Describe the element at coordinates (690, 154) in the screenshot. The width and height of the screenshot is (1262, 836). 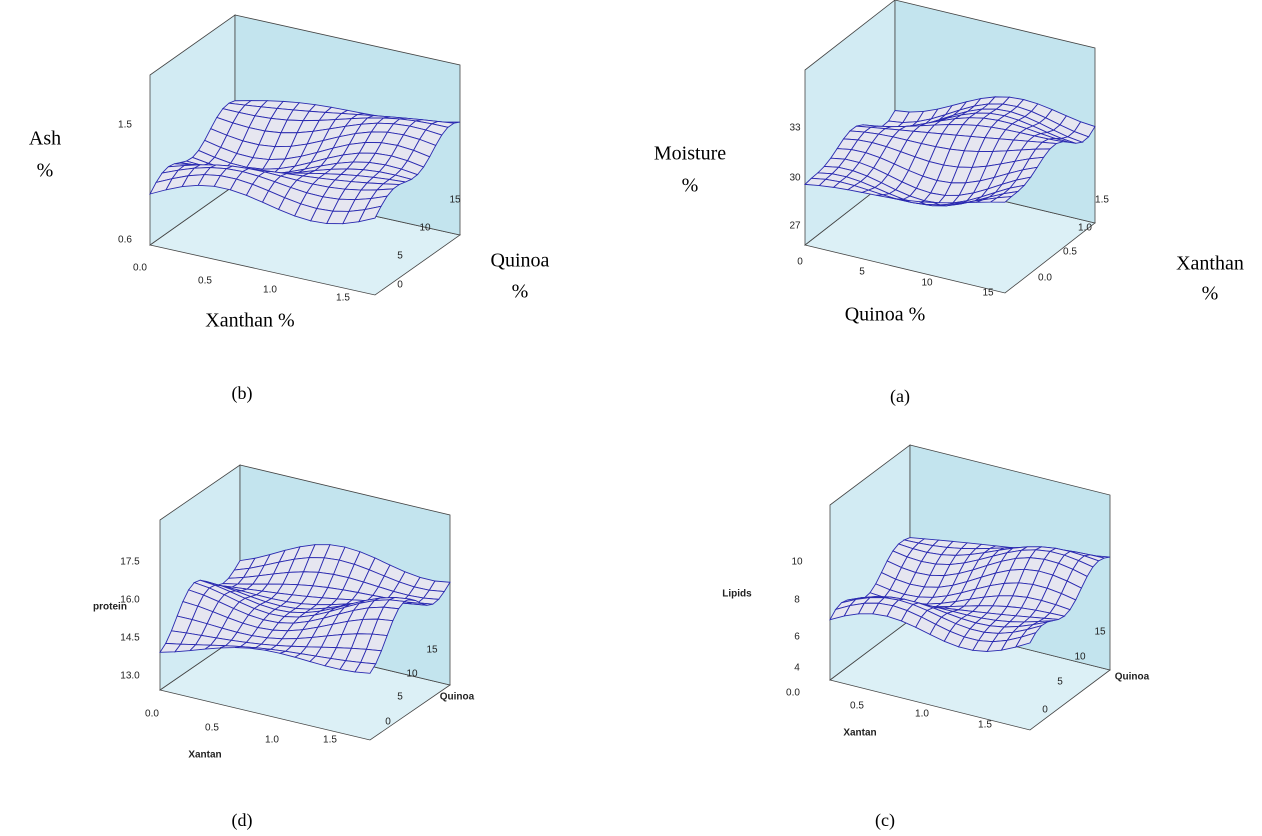
I see `z-axis-title: Moisture` at that location.